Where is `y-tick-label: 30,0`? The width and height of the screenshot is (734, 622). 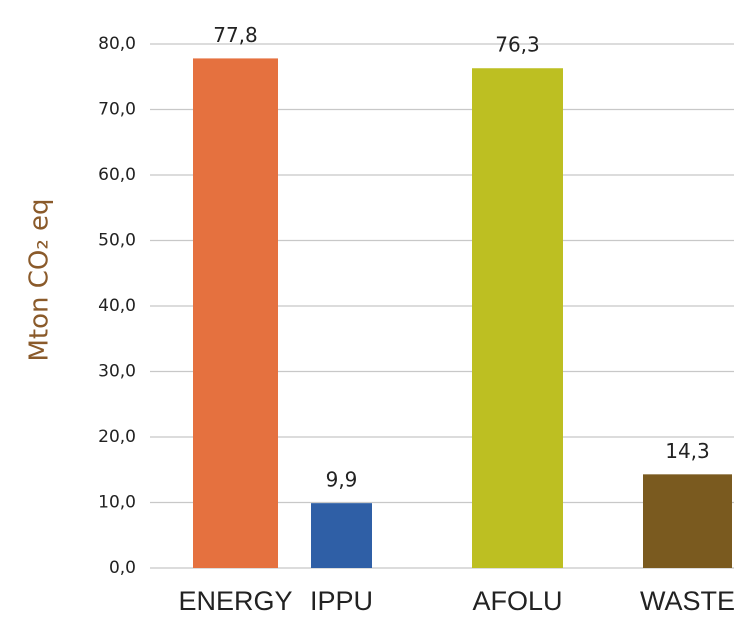 y-tick-label: 30,0 is located at coordinates (117, 372).